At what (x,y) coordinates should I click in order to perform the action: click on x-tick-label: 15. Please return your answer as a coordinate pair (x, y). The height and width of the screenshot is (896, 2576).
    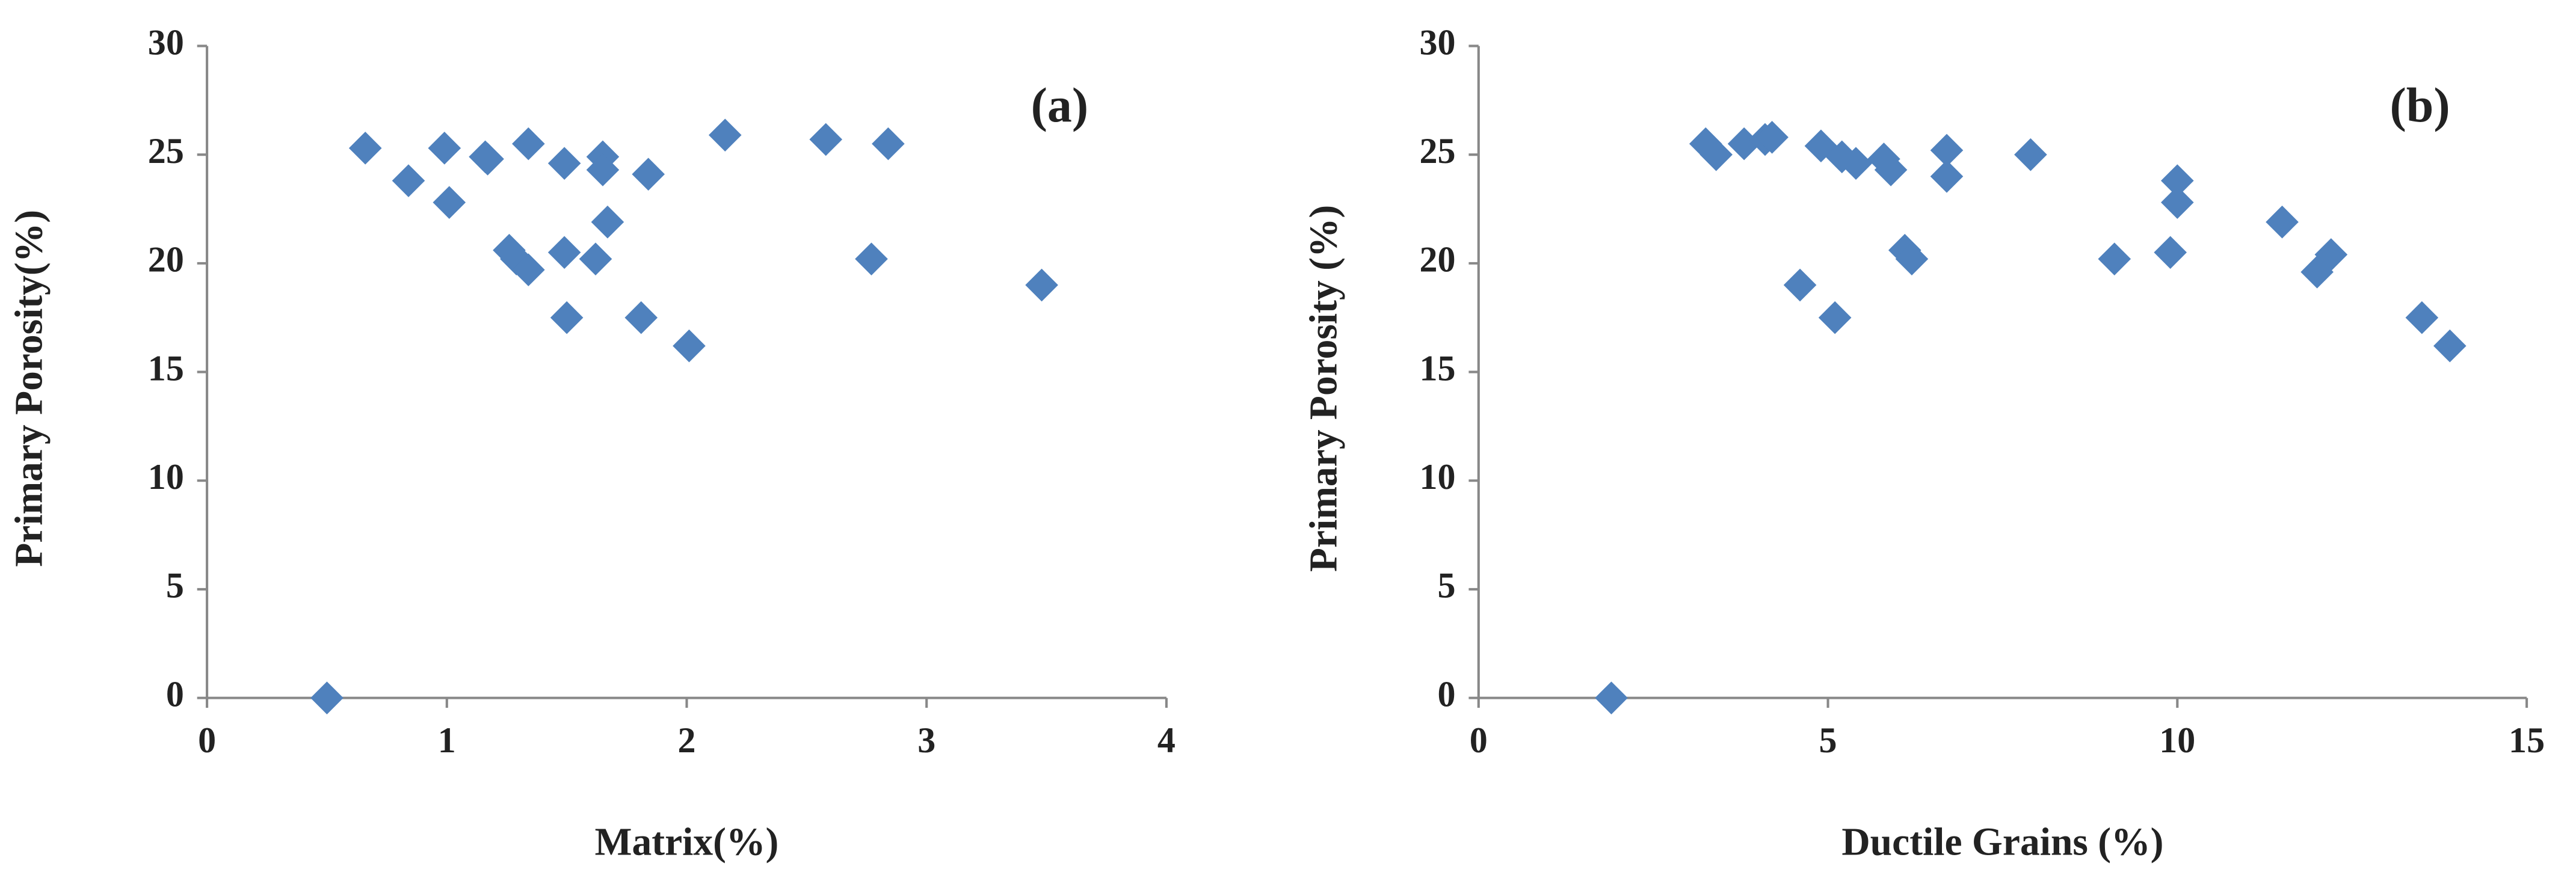
    Looking at the image, I should click on (2527, 740).